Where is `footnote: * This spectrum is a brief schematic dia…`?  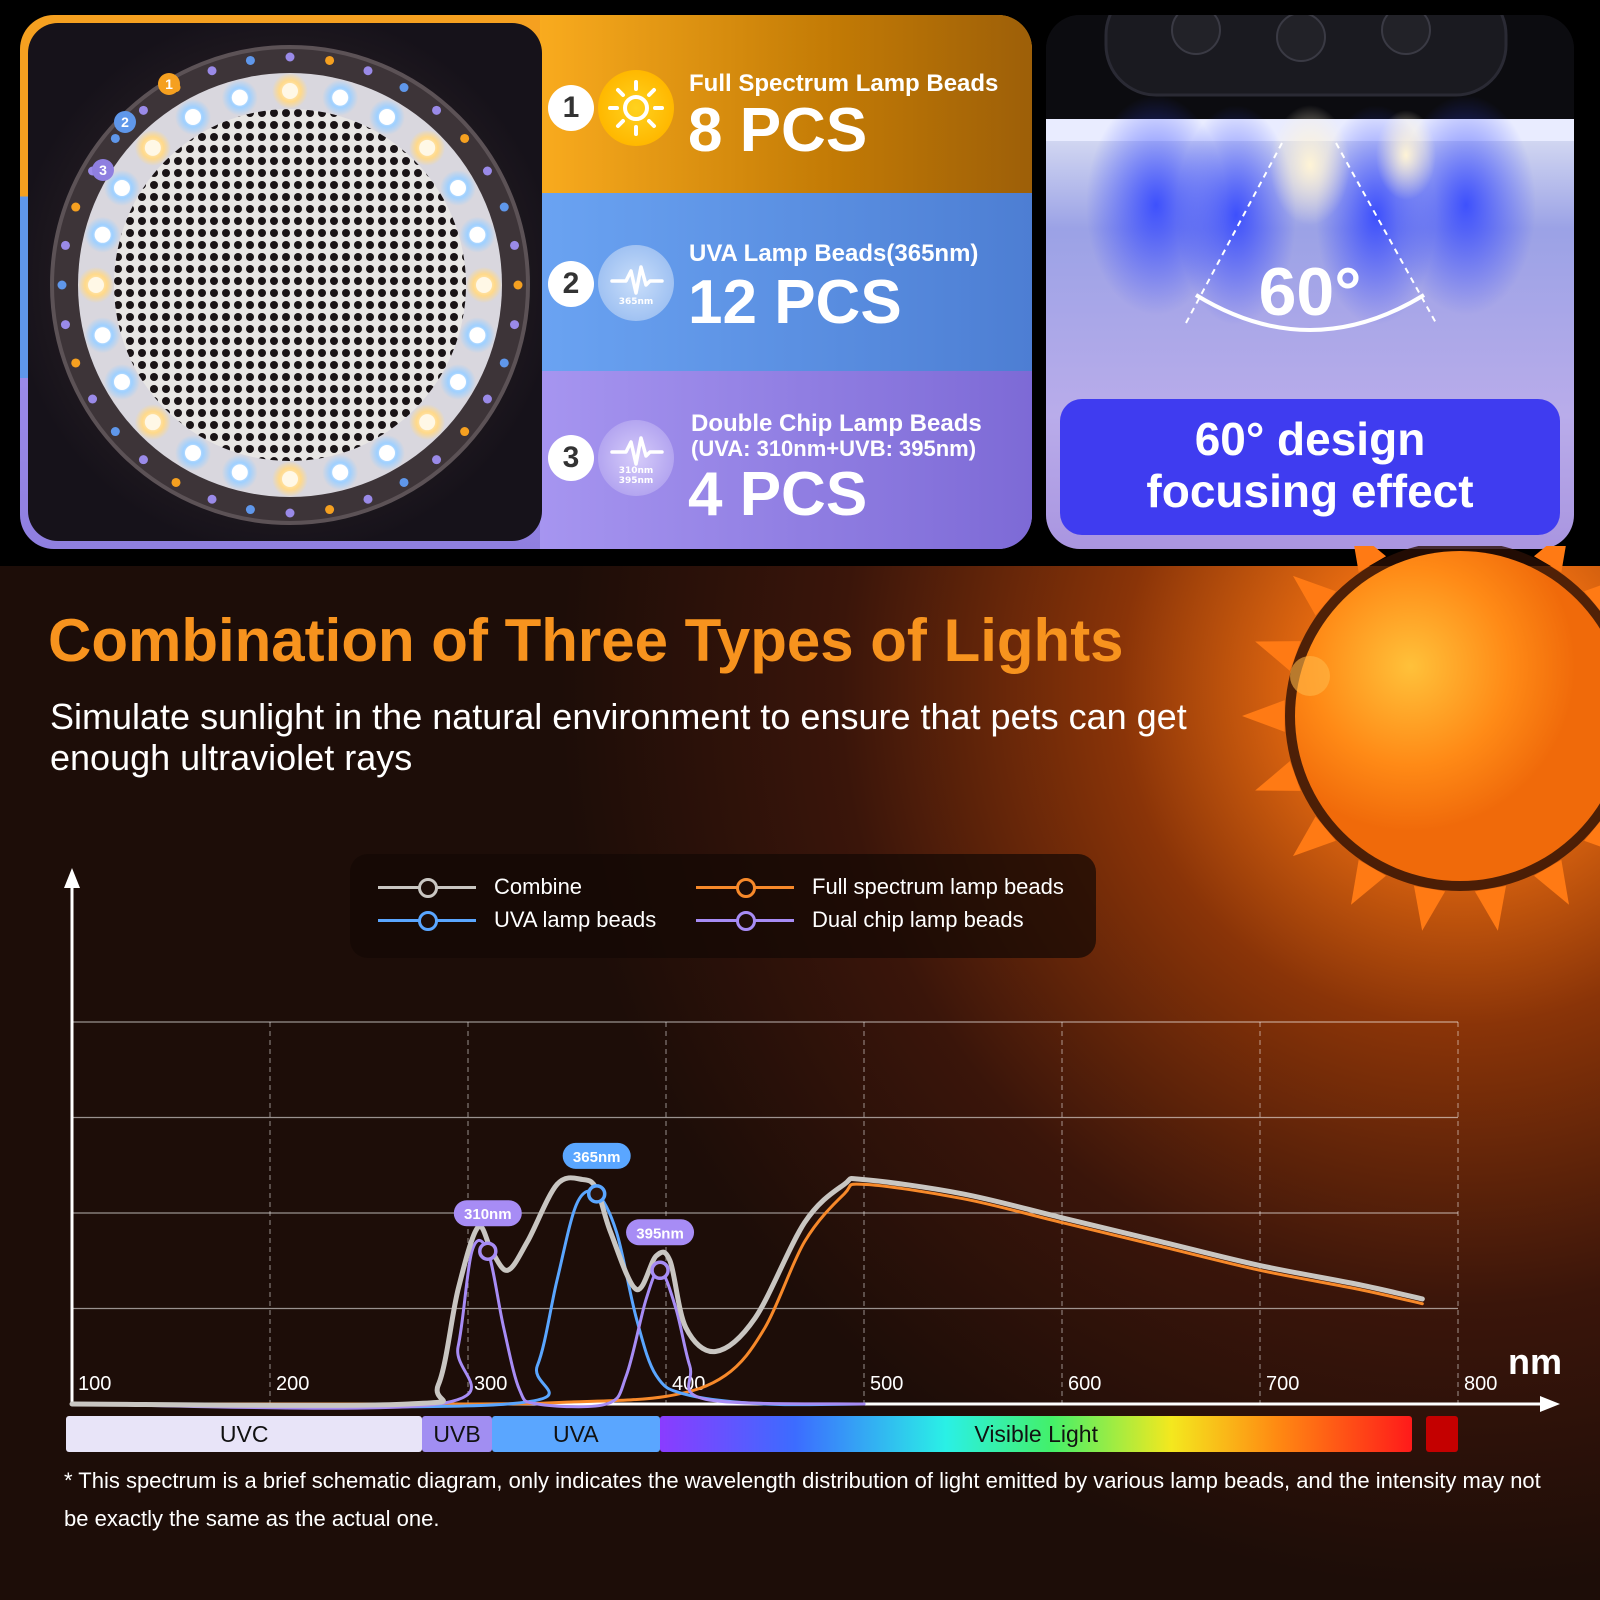
footnote: * This spectrum is a brief schematic dia… is located at coordinates (802, 1499).